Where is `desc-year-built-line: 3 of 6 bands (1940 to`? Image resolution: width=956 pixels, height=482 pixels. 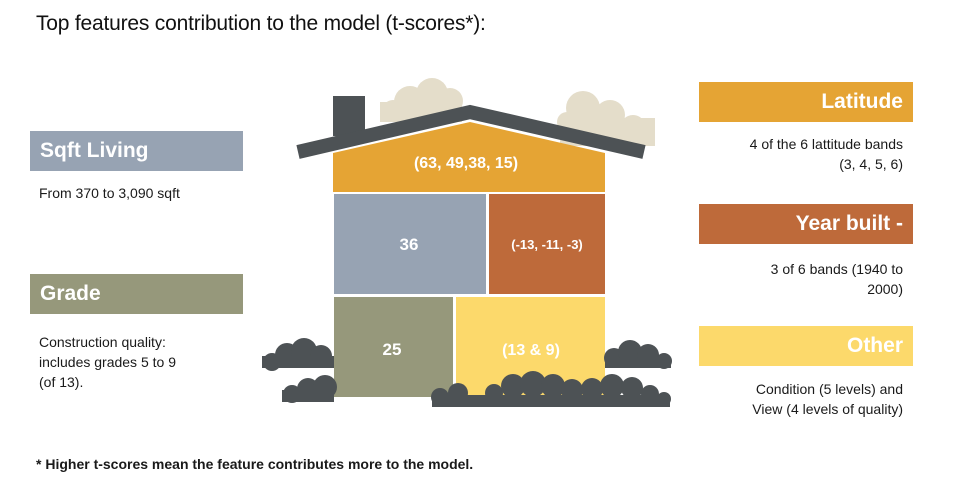
desc-year-built-line: 3 of 6 bands (1940 to is located at coordinates (836, 269).